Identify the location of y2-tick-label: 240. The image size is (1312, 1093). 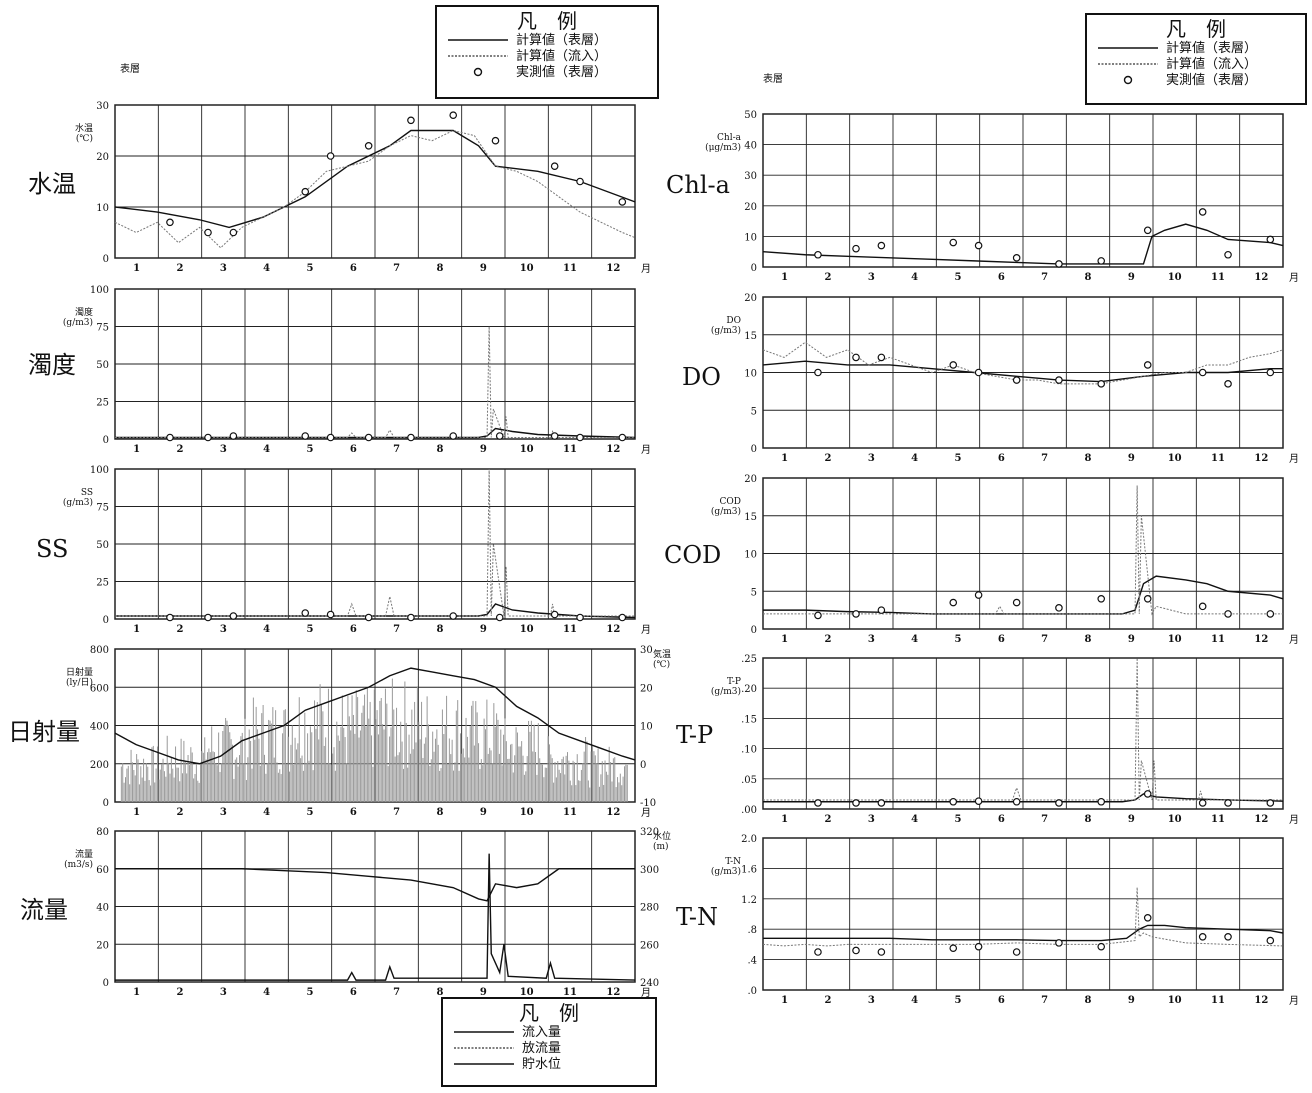
(649, 983).